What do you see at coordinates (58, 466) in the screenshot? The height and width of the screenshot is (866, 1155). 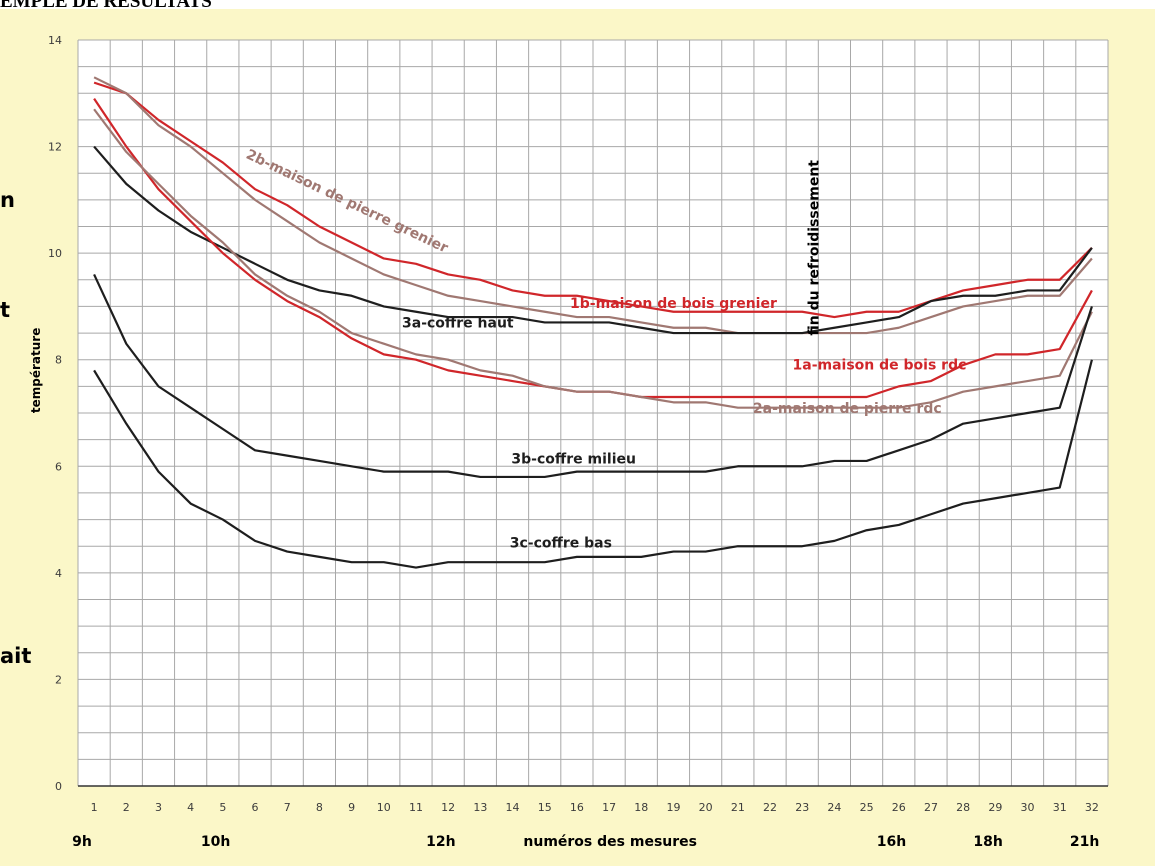 I see `y-tick-label: 6` at bounding box center [58, 466].